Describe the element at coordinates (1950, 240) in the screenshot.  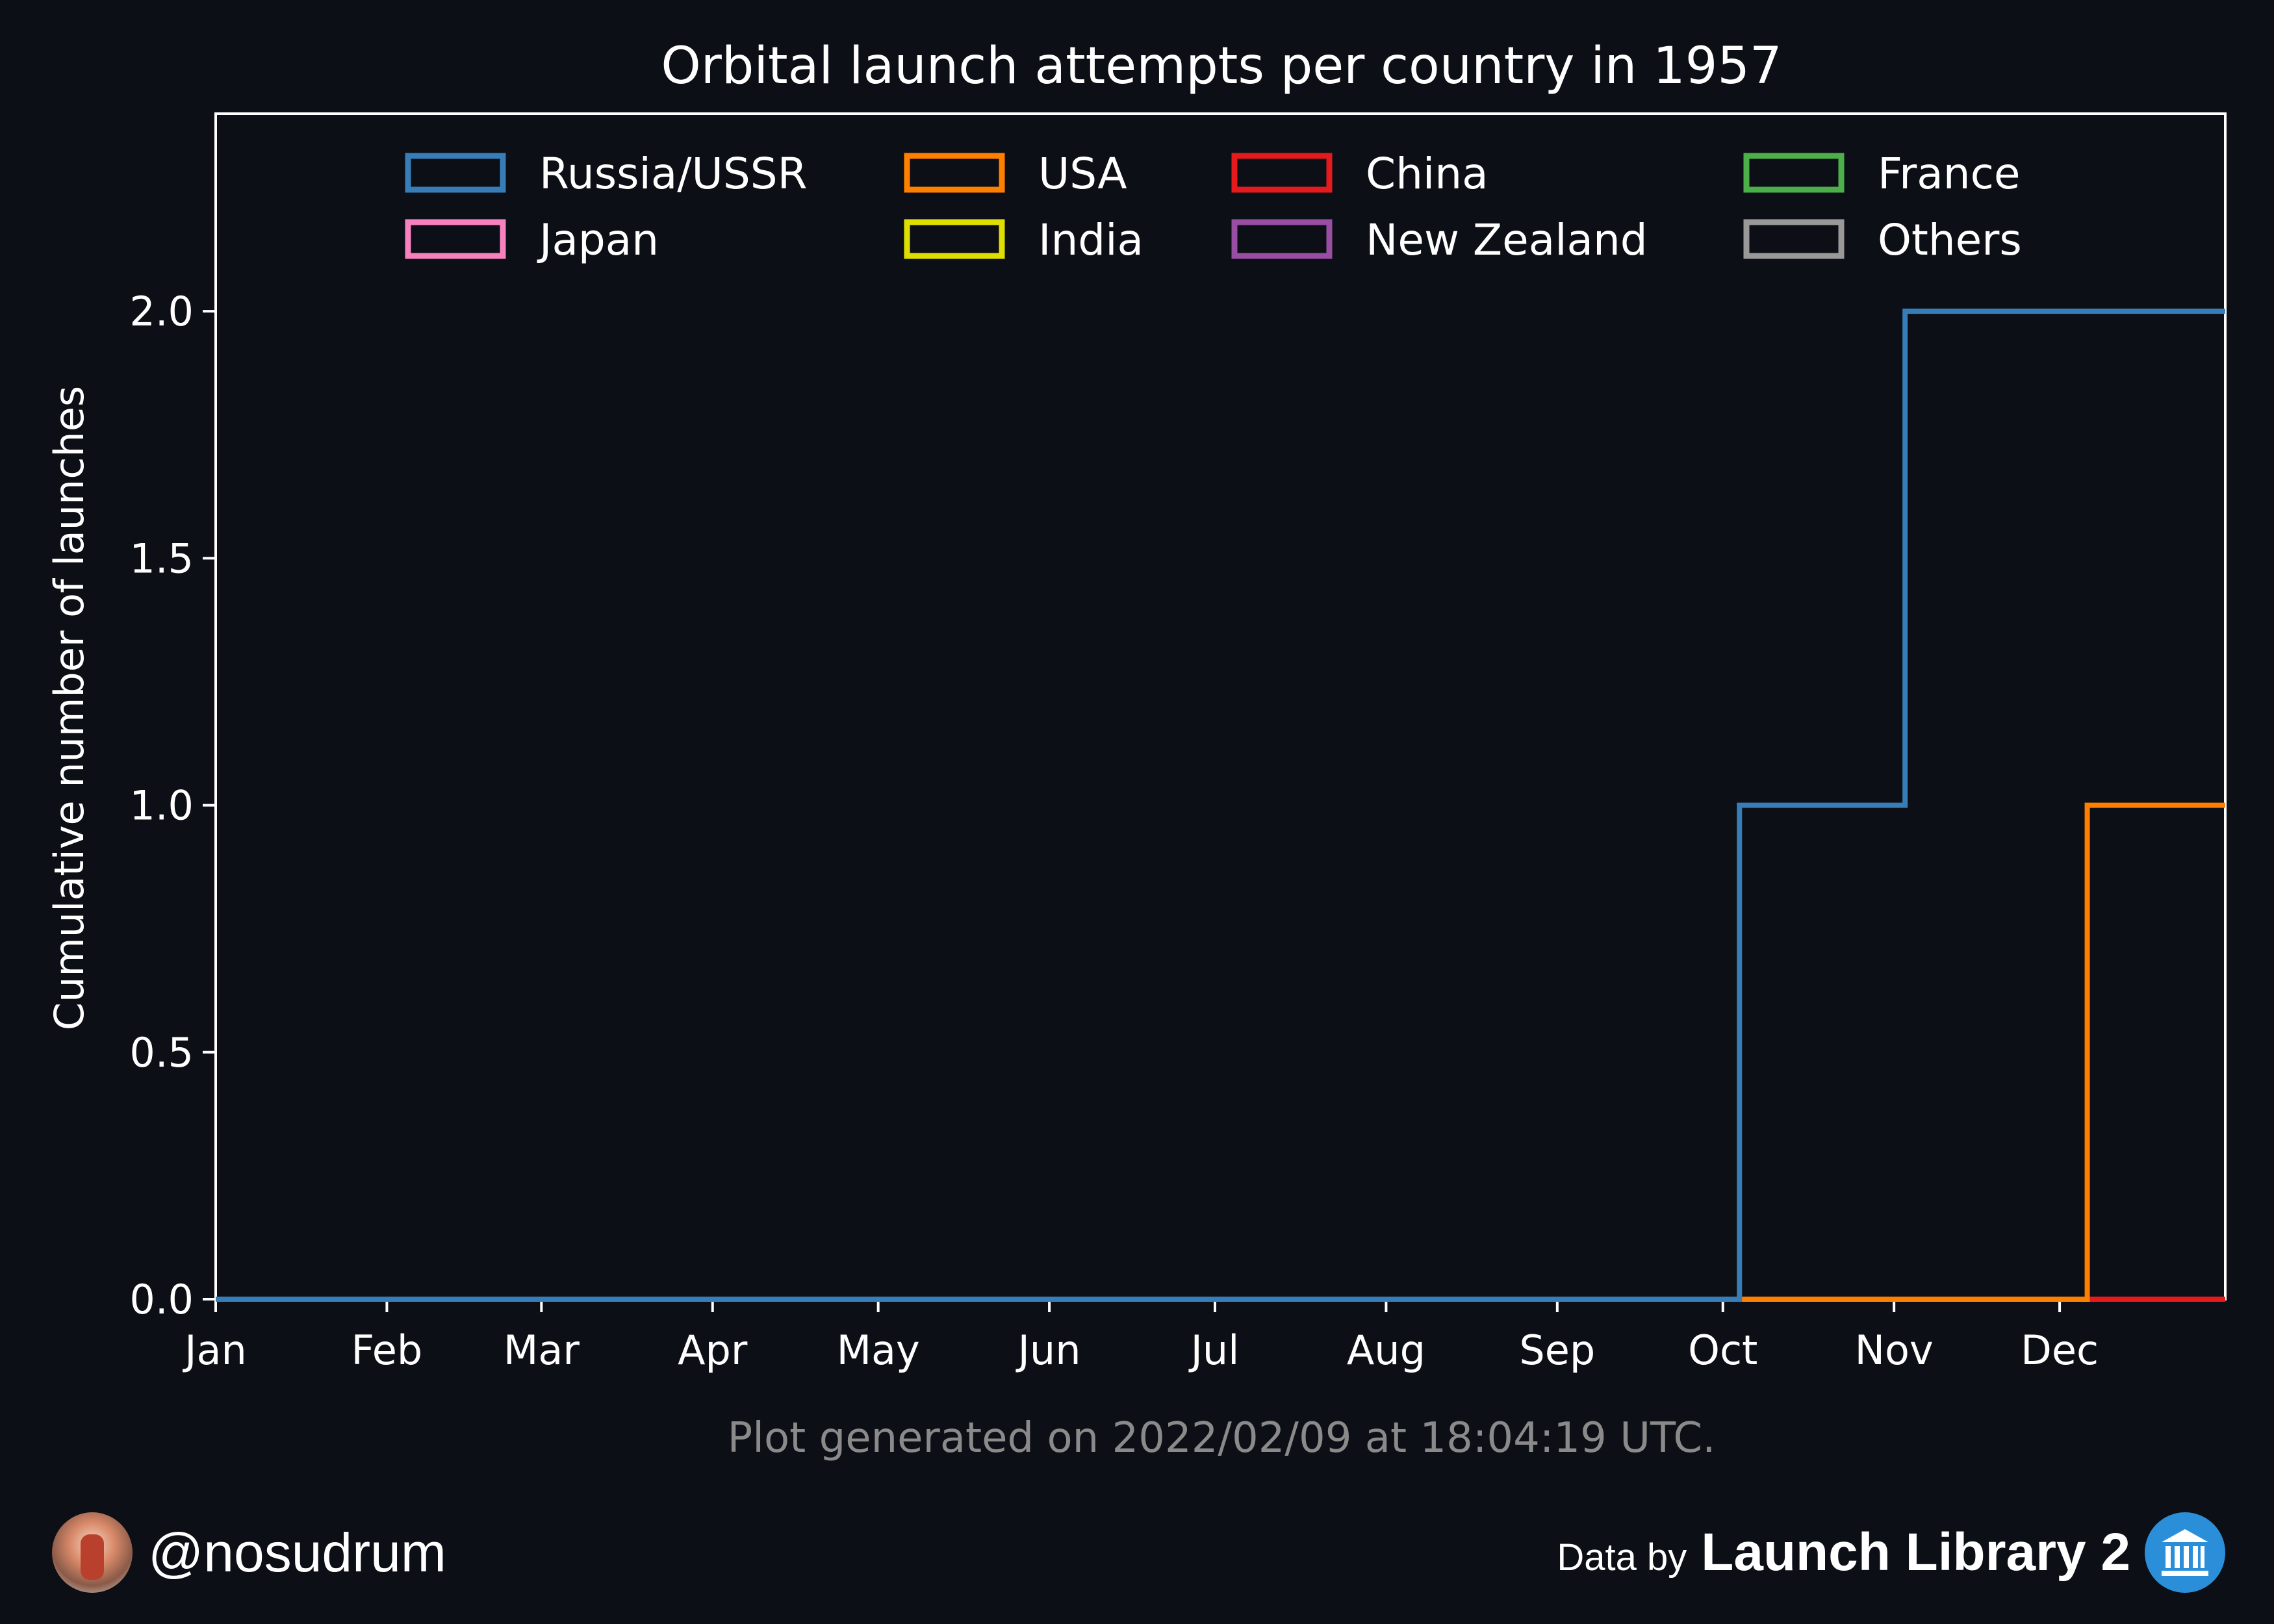
I see `legend-label: Others` at that location.